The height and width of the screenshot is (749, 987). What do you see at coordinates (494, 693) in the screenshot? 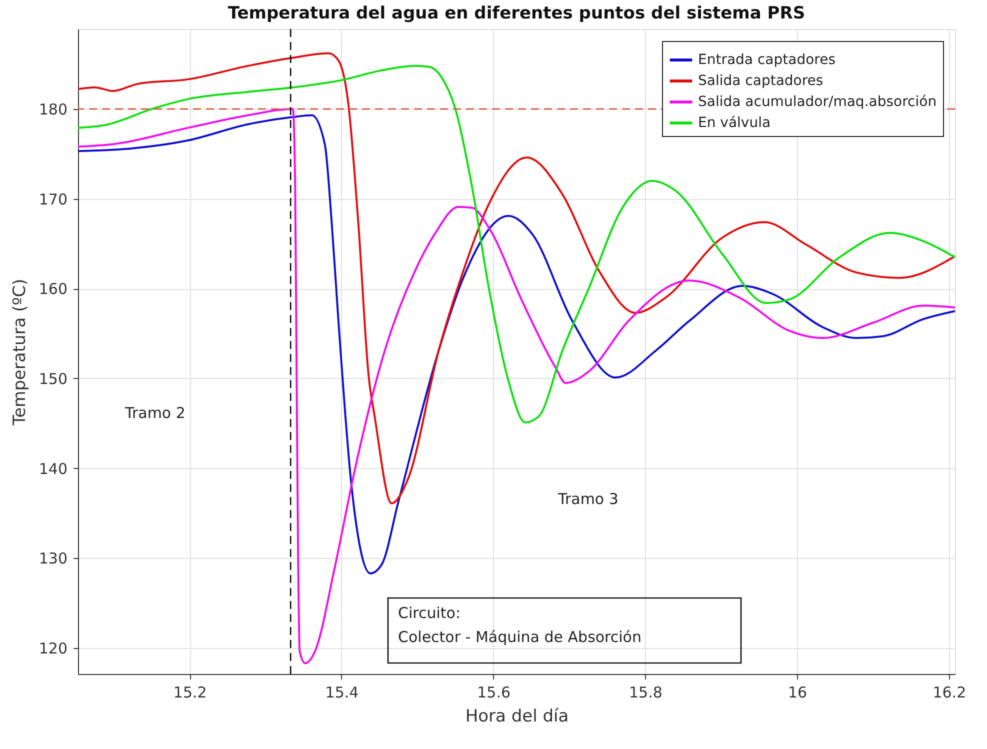
I see `x-tick-label: 15.6` at bounding box center [494, 693].